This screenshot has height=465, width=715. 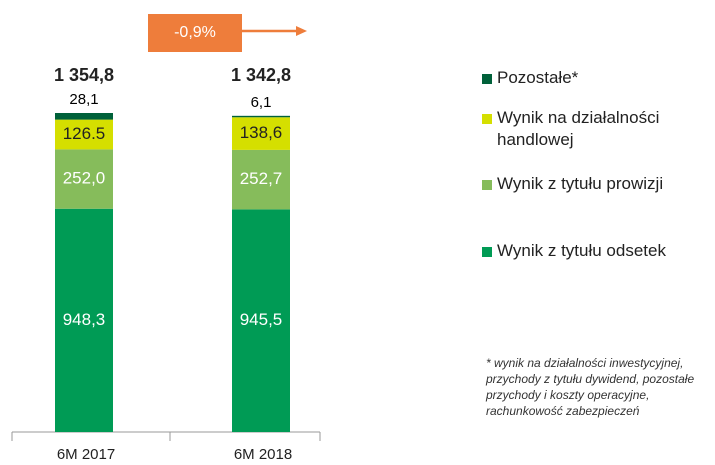 What do you see at coordinates (261, 75) in the screenshot?
I see `total-label: 1 342,8` at bounding box center [261, 75].